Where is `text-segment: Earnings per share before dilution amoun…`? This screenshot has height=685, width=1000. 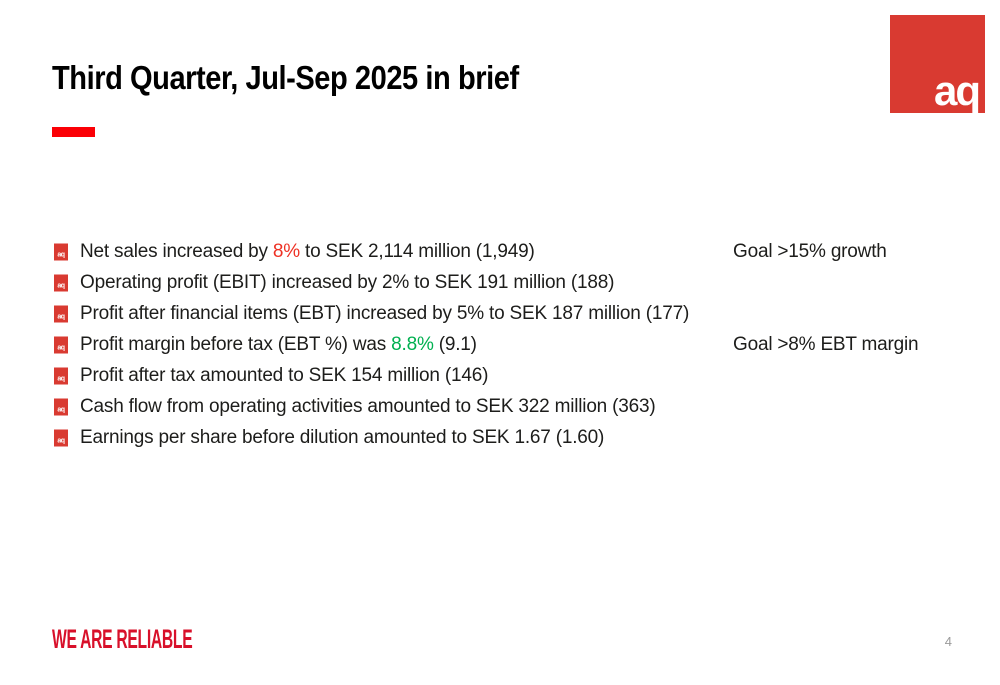 text-segment: Earnings per share before dilution amoun… is located at coordinates (342, 437).